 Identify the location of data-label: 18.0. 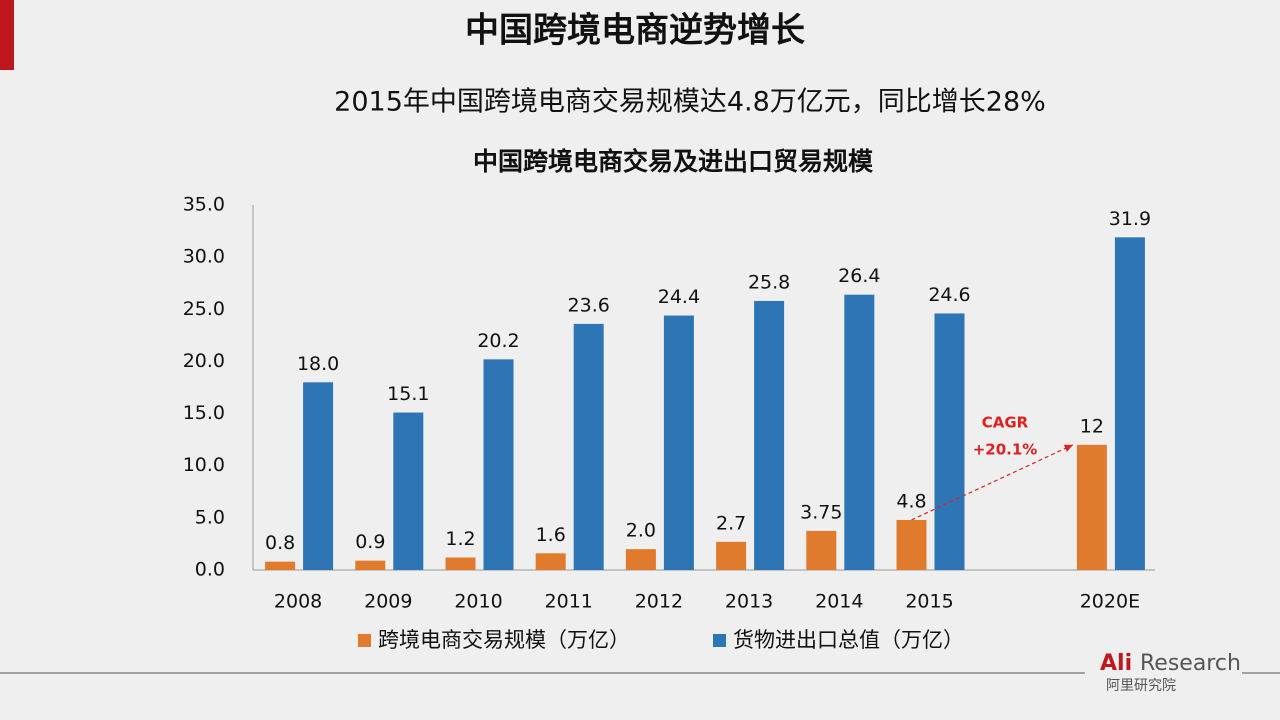
(318, 364).